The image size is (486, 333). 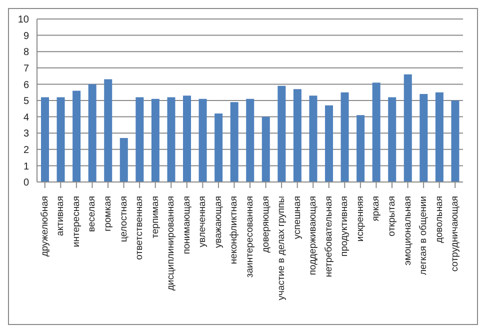 What do you see at coordinates (155, 217) in the screenshot?
I see `x-tick-label: терпимая` at bounding box center [155, 217].